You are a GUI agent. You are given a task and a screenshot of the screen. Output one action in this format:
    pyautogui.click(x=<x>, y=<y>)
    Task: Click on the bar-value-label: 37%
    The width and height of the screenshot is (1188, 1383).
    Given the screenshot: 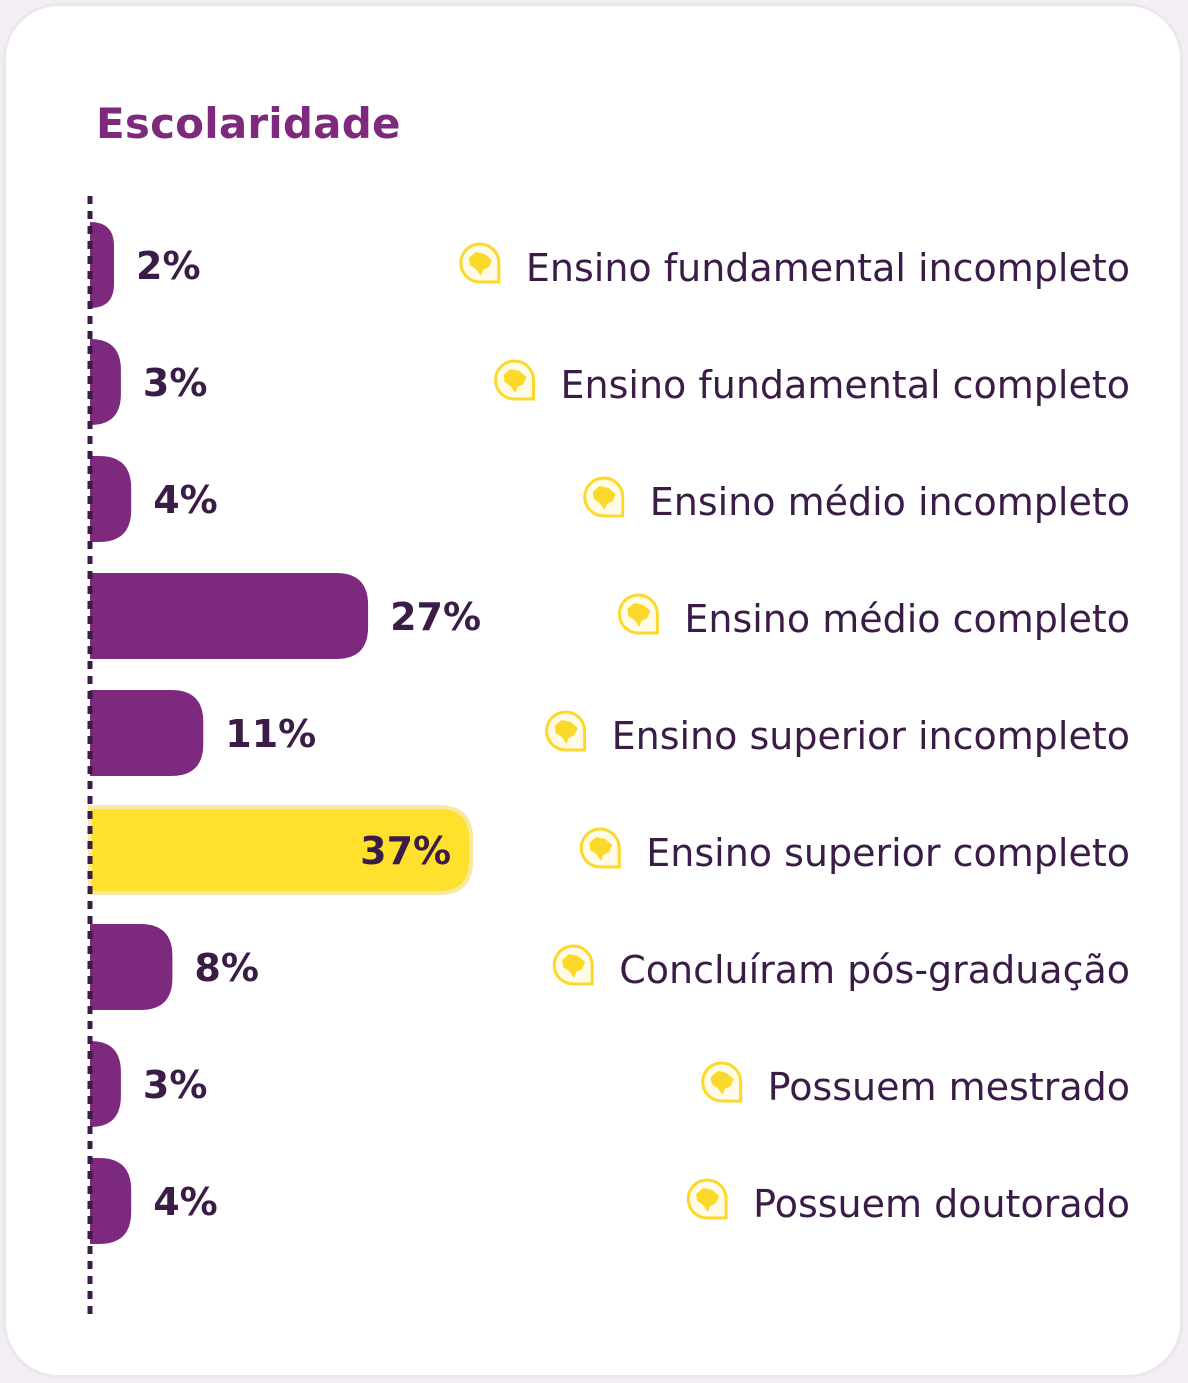 What is the action you would take?
    pyautogui.click(x=405, y=851)
    